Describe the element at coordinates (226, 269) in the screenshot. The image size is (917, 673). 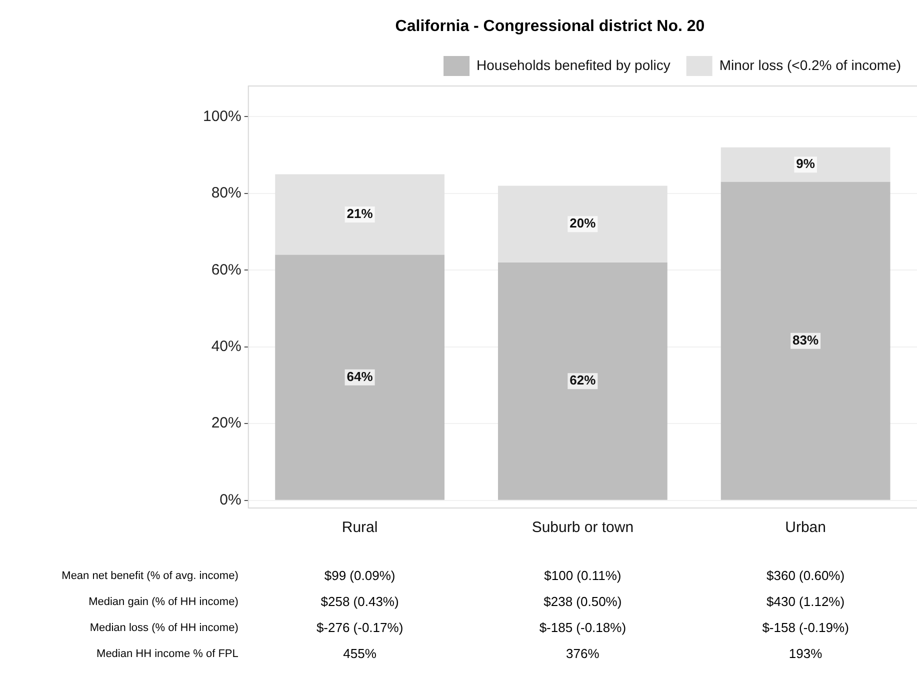
I see `y-tick-label: 60%` at that location.